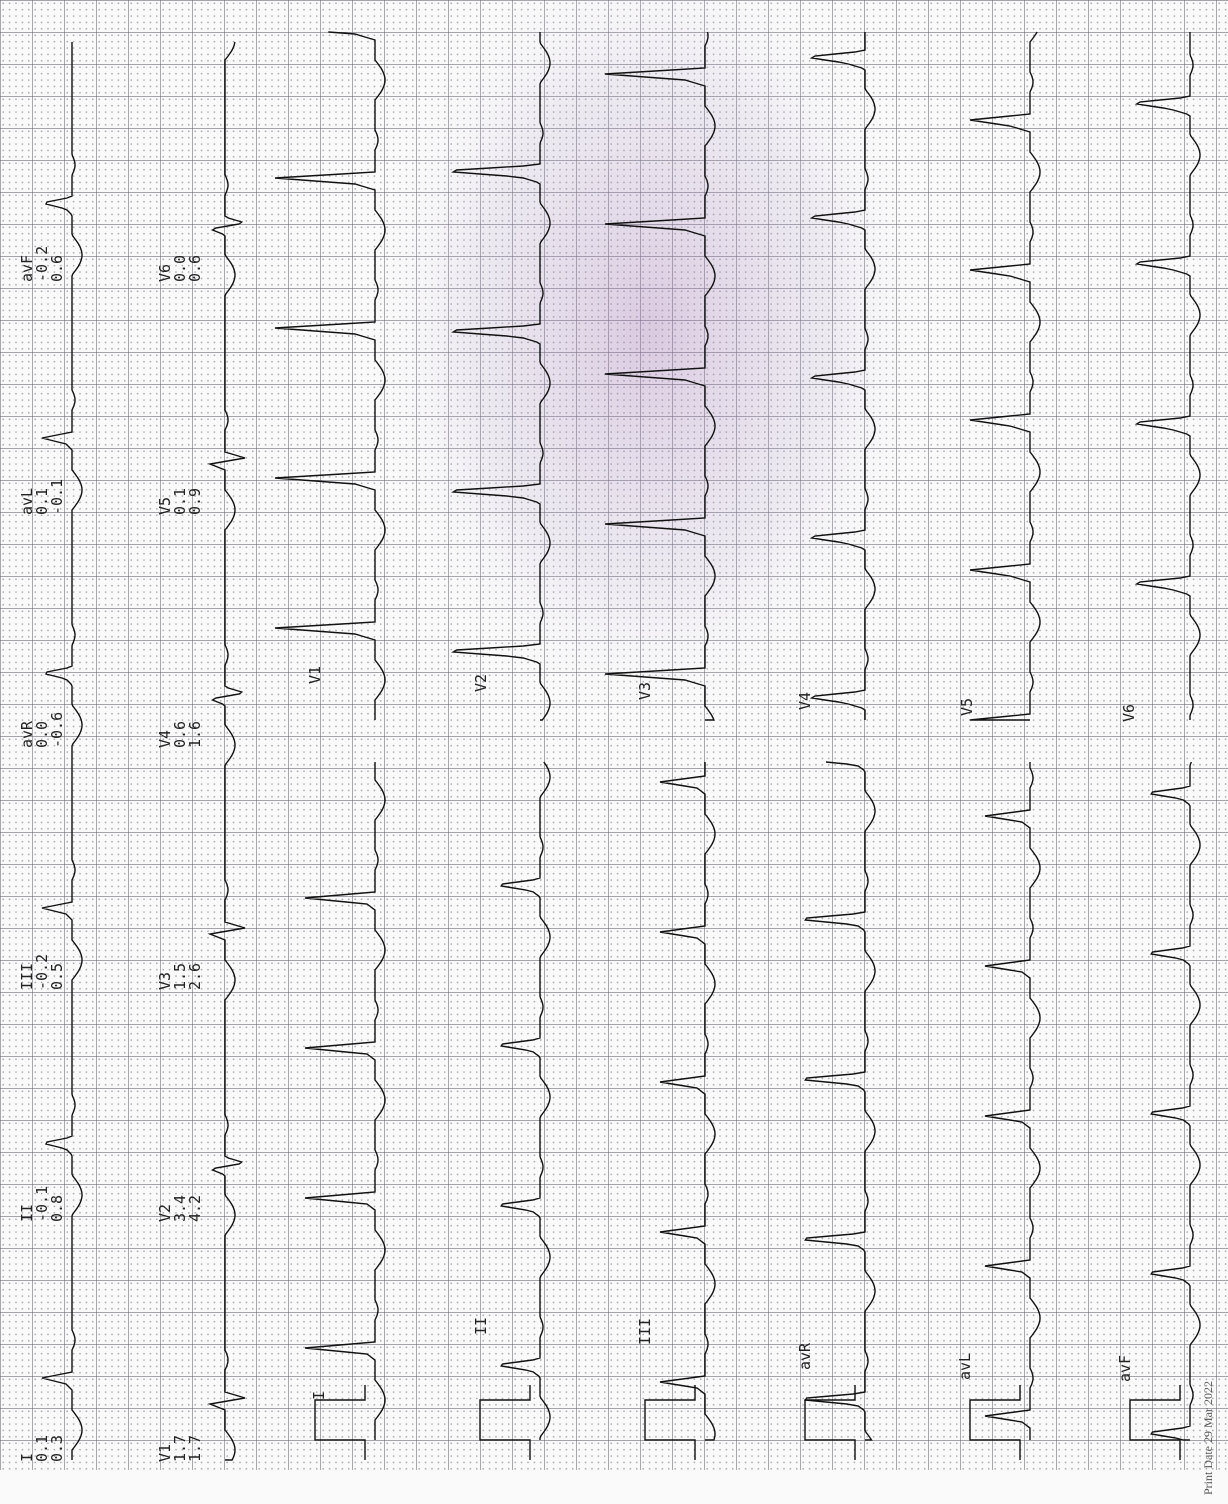 The height and width of the screenshot is (1504, 1228). I want to click on lead-name: III, so click(27, 976).